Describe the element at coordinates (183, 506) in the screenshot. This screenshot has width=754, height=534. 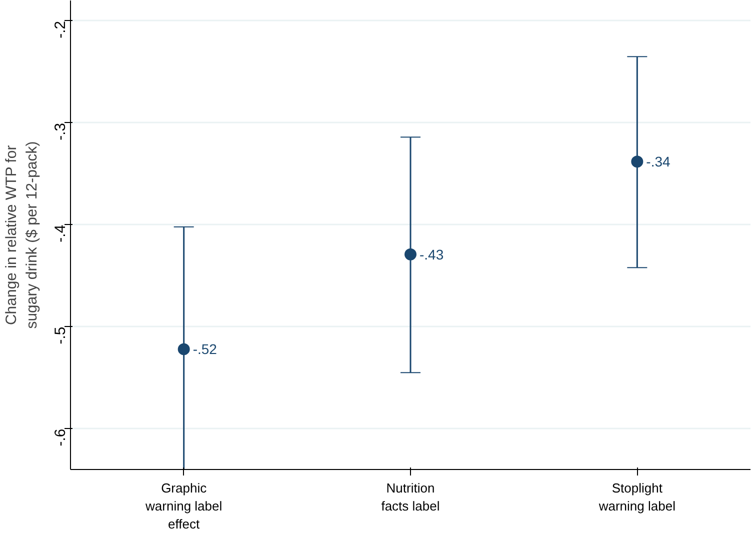
I see `x-tick-label: Graphic warning label effect` at that location.